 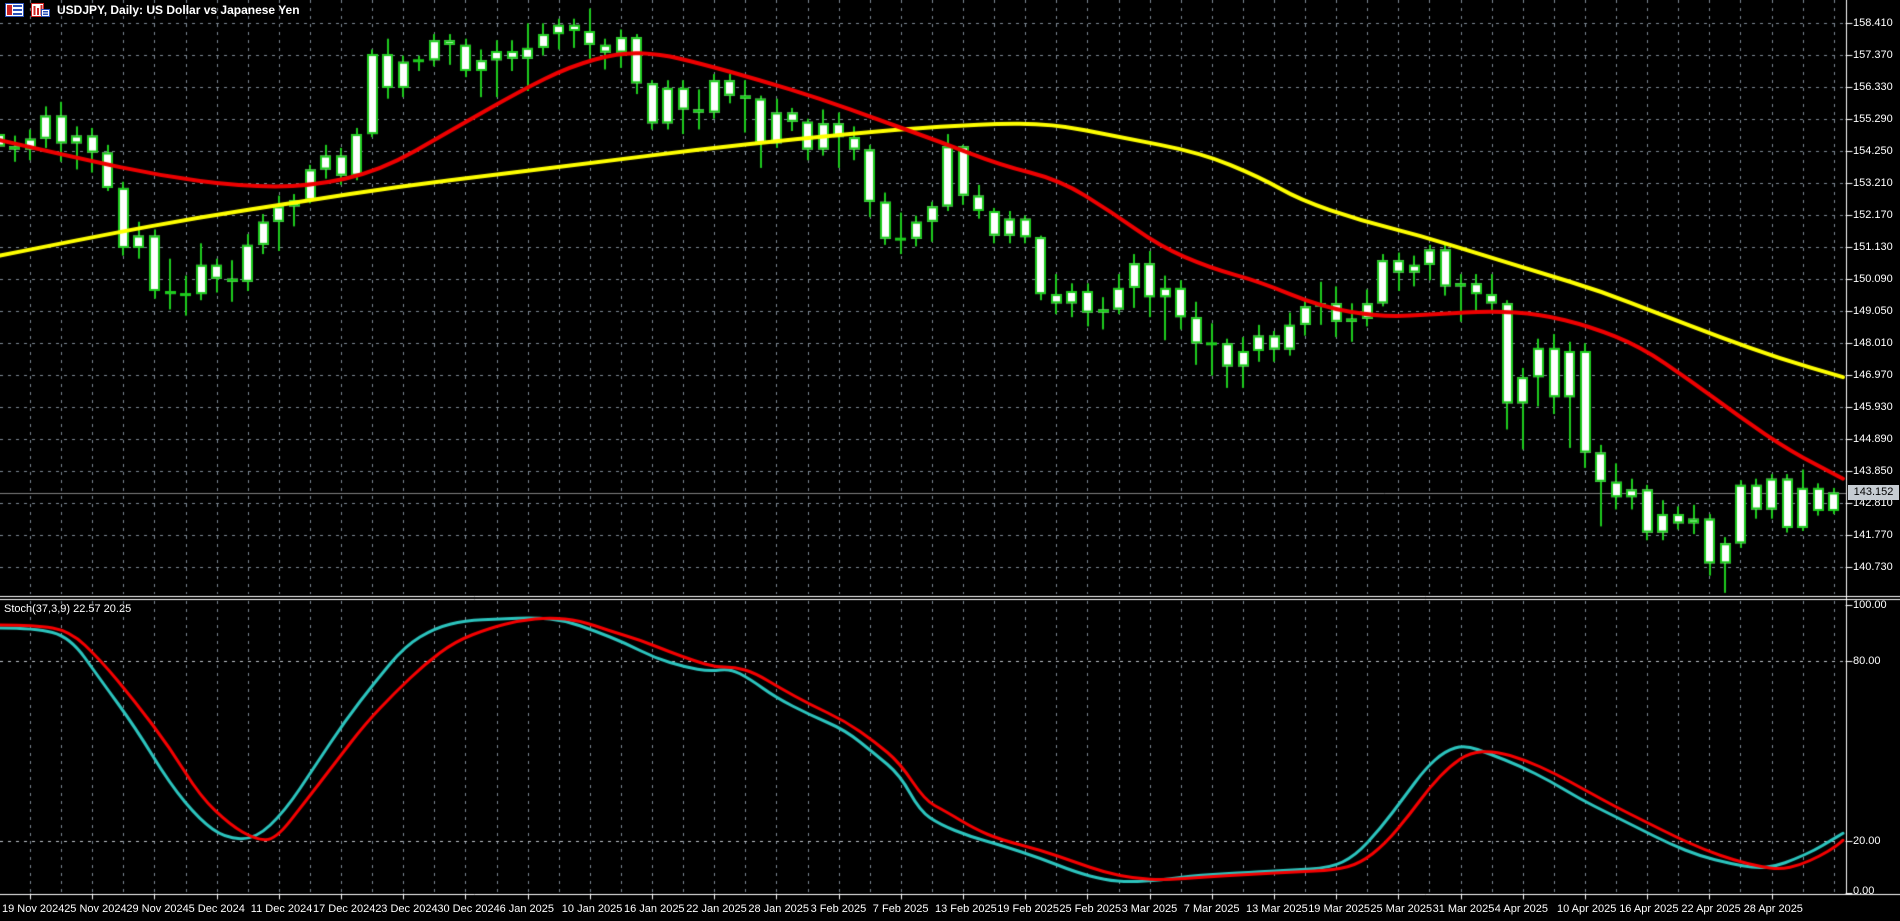 I want to click on time-axis-label: 22 Apr 2025, so click(x=1711, y=909).